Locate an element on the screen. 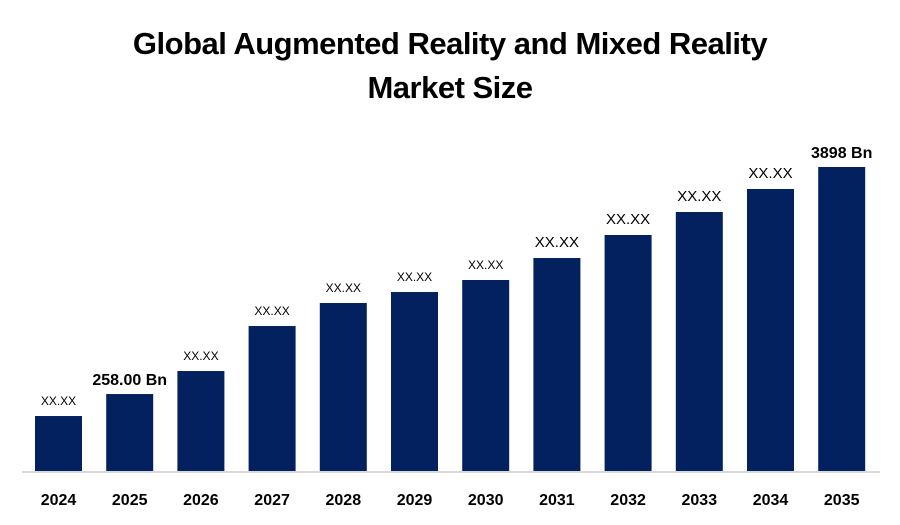 Image resolution: width=900 pixels, height=525 pixels. bar-2031 is located at coordinates (557, 364).